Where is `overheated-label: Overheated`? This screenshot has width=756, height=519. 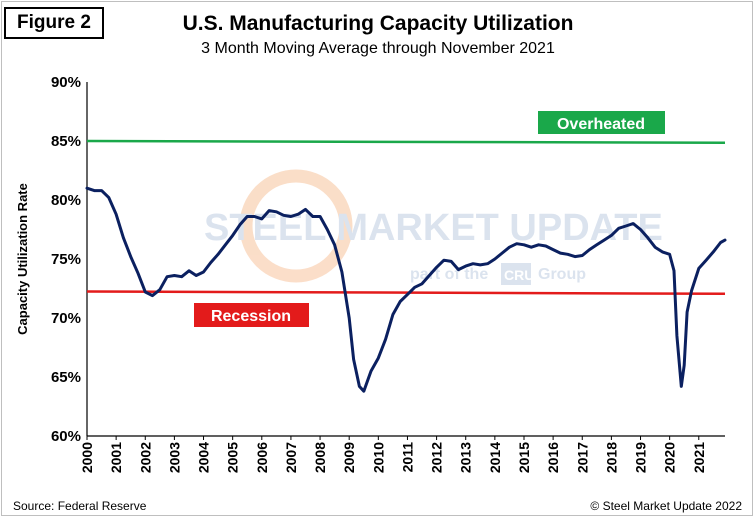 overheated-label: Overheated is located at coordinates (601, 124).